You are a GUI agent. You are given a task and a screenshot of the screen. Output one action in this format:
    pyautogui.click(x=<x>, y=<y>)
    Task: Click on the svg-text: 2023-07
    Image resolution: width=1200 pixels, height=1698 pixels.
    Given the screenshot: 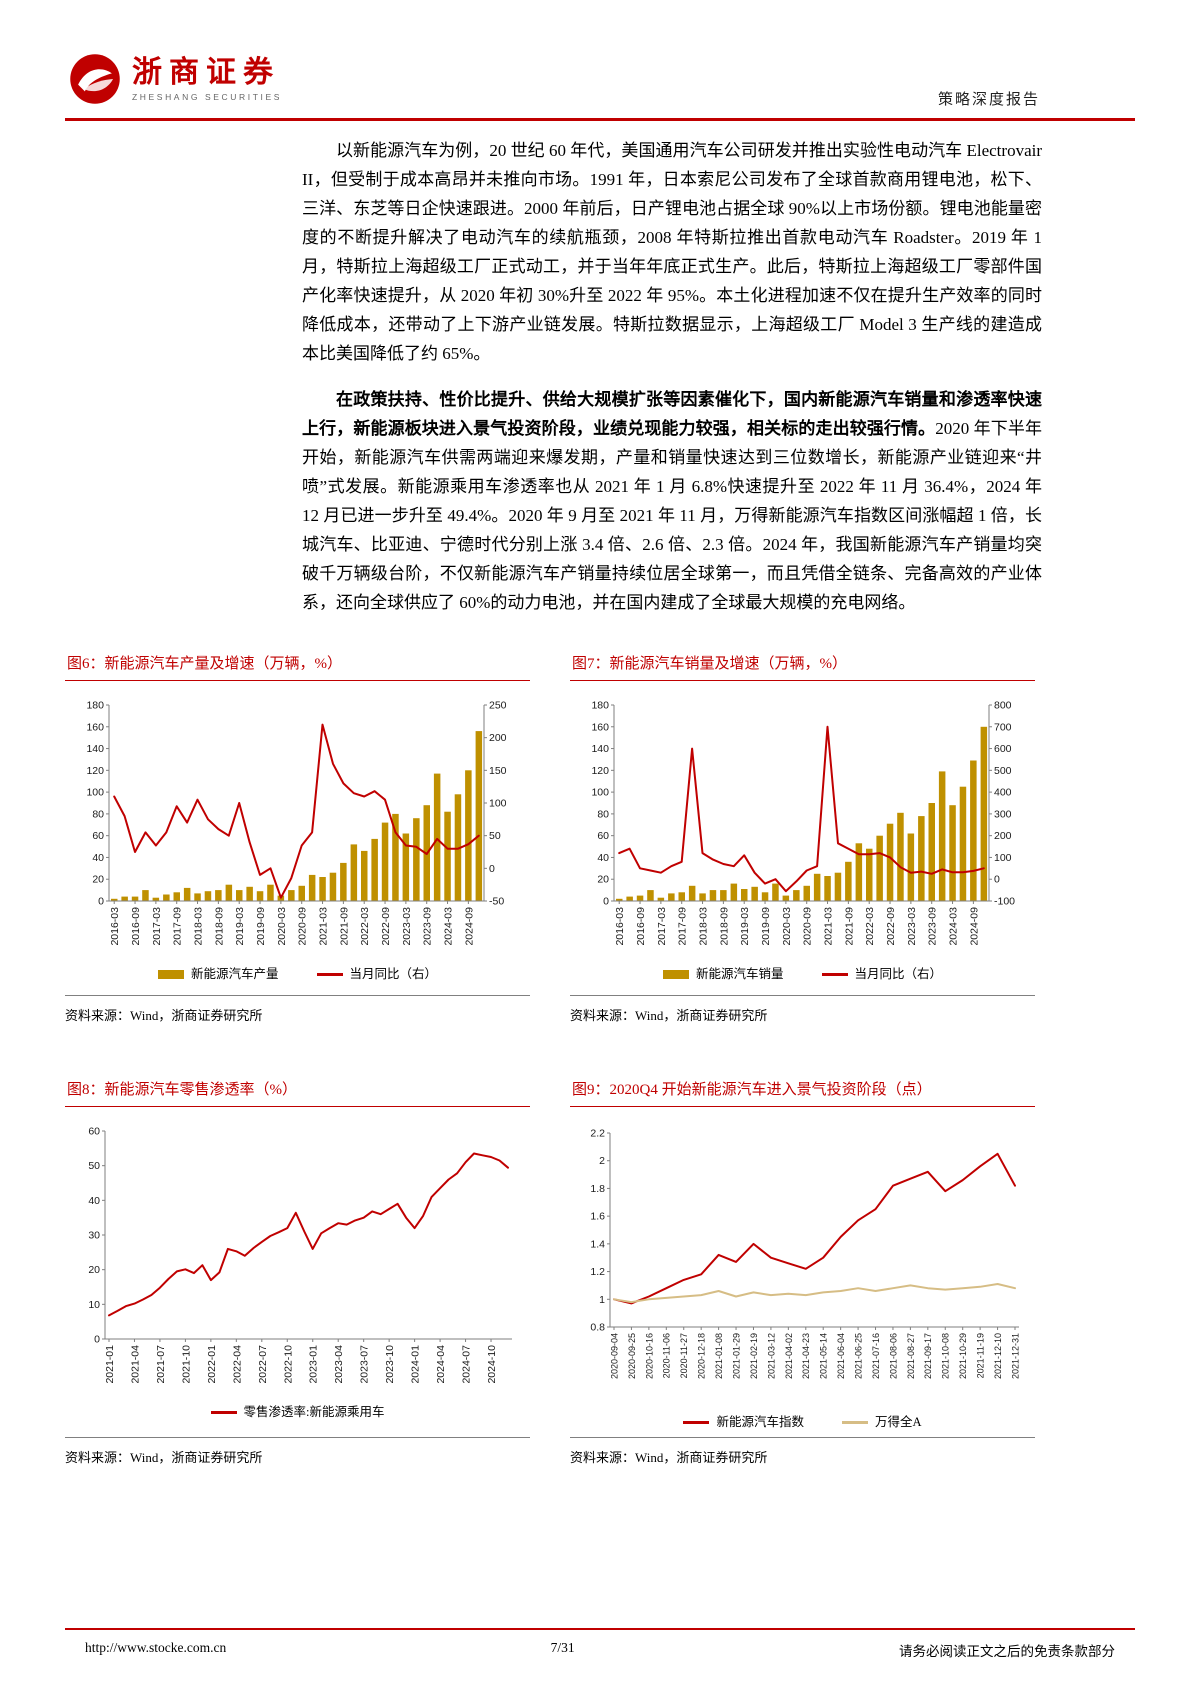 What is the action you would take?
    pyautogui.click(x=365, y=1364)
    